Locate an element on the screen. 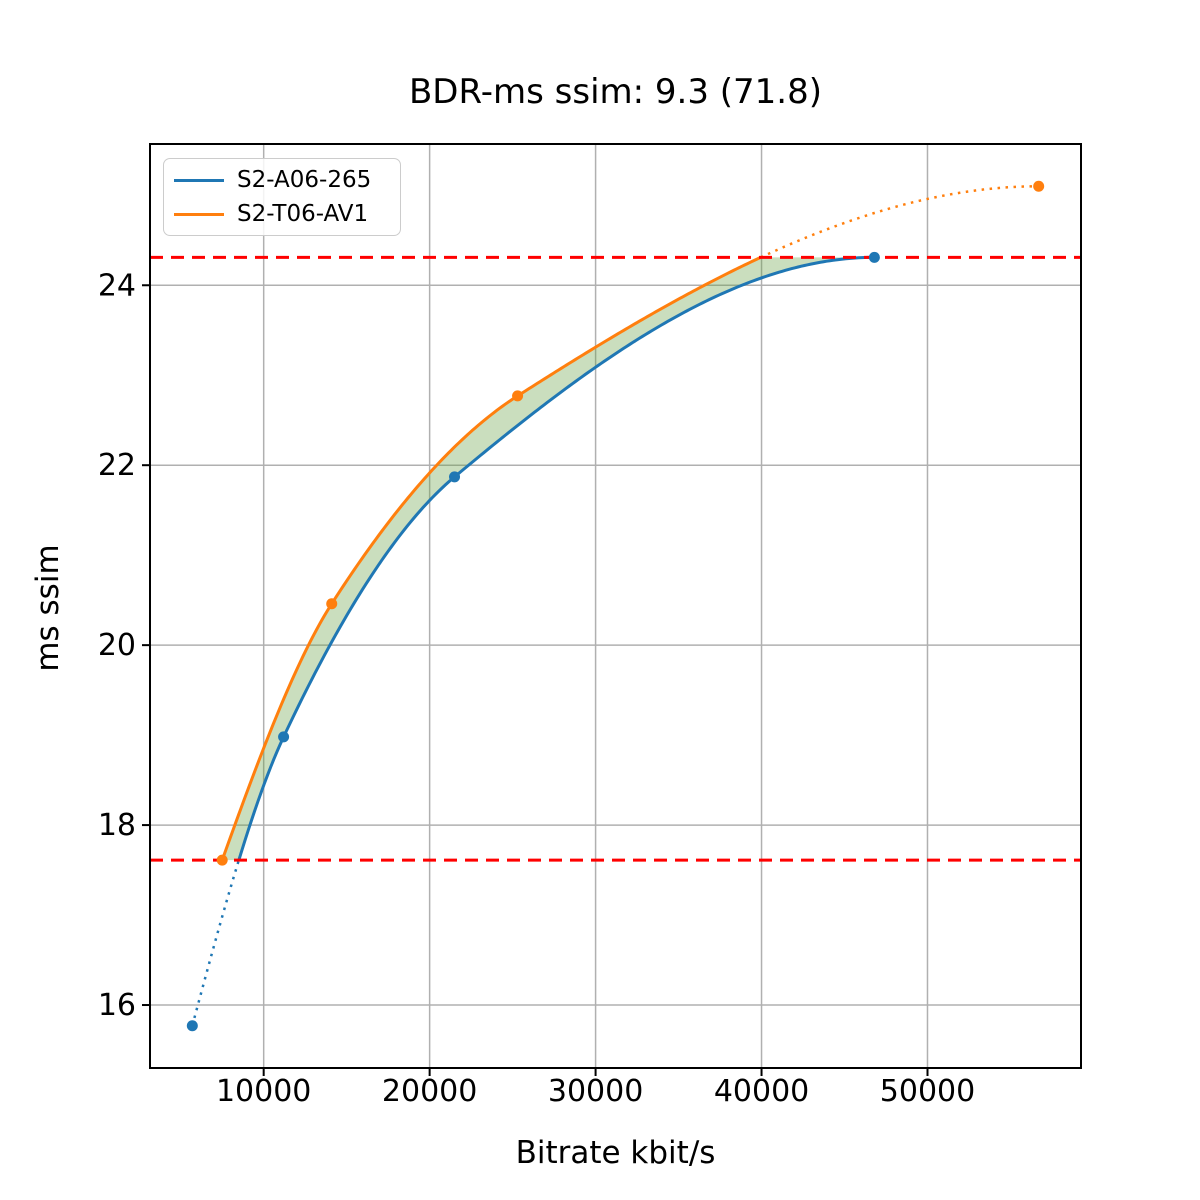  x-tick-label: 20000 is located at coordinates (429, 1091).